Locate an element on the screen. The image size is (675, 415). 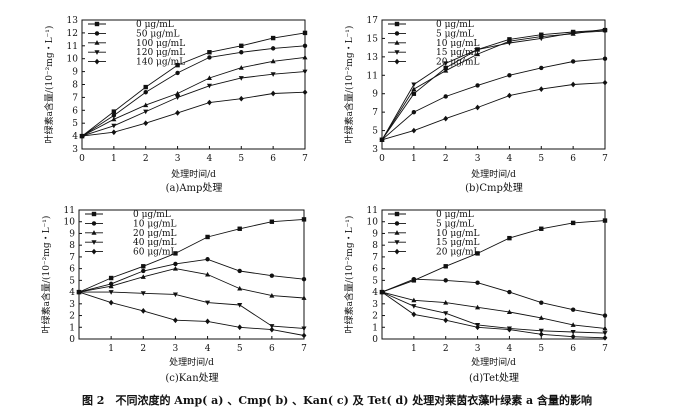
x-tick-label: 0 is located at coordinates (82, 159).